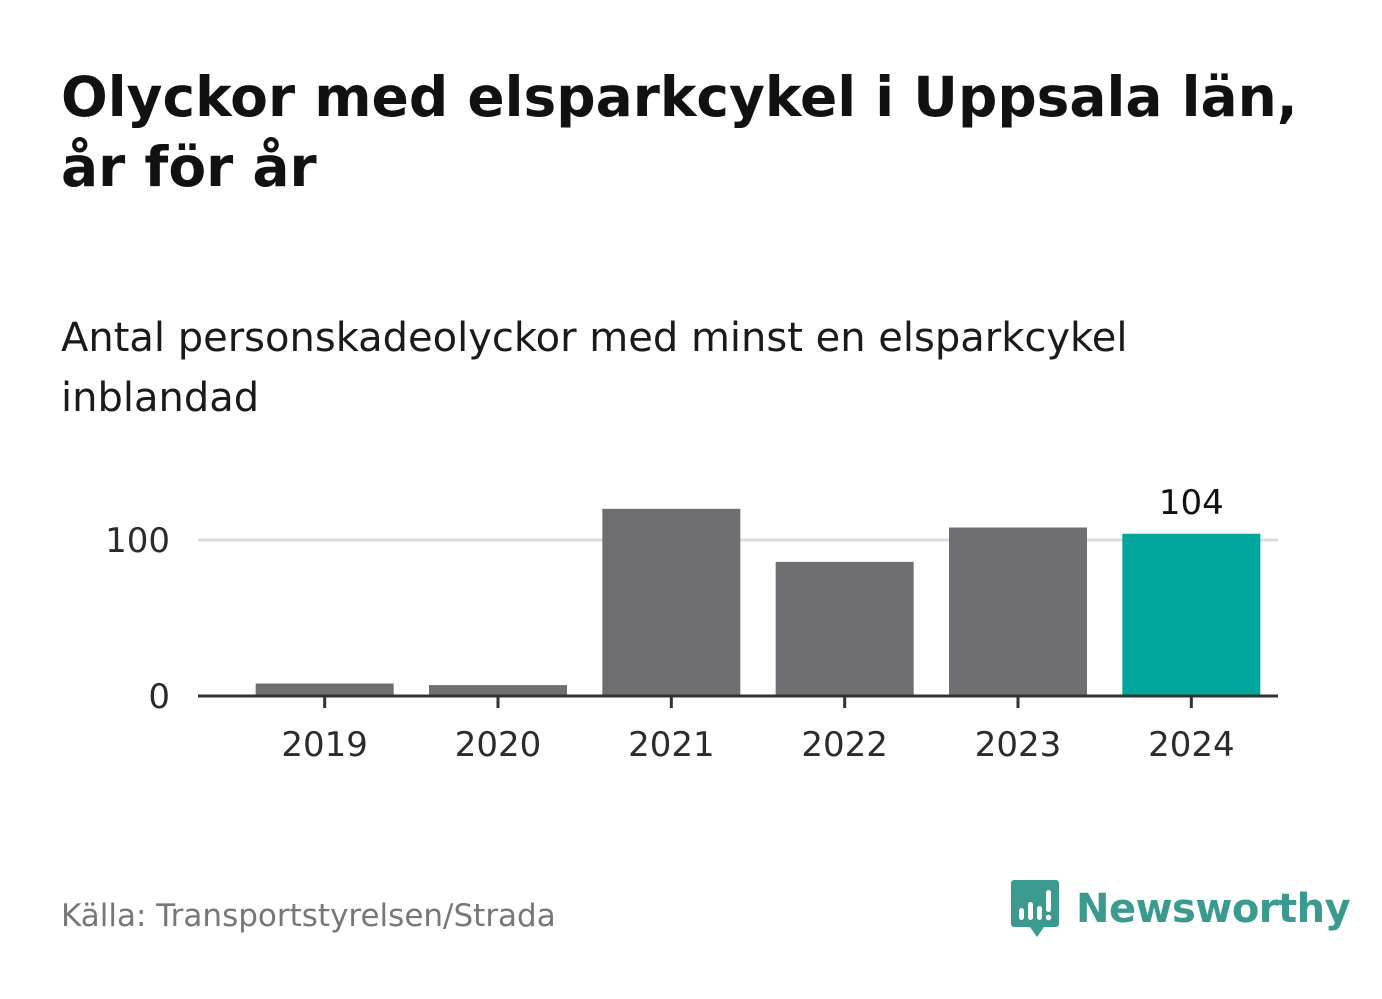 Image resolution: width=1382 pixels, height=999 pixels. What do you see at coordinates (1018, 745) in the screenshot?
I see `x-tick-label: 2023` at bounding box center [1018, 745].